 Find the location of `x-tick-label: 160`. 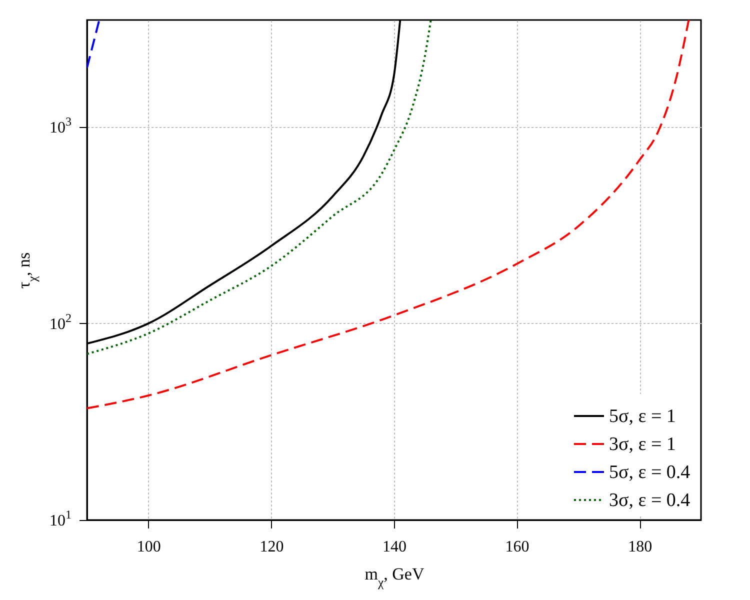

x-tick-label: 160 is located at coordinates (517, 547).